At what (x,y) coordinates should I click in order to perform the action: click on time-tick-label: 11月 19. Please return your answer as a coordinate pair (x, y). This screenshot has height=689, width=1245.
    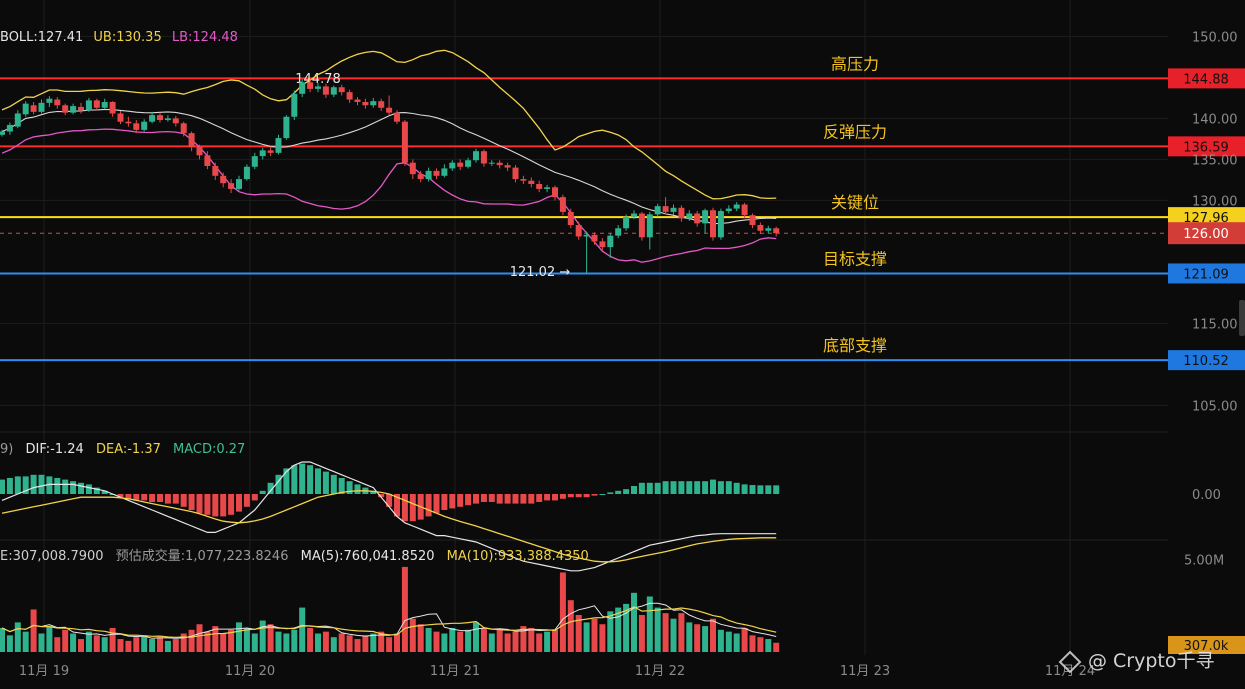
    Looking at the image, I should click on (44, 671).